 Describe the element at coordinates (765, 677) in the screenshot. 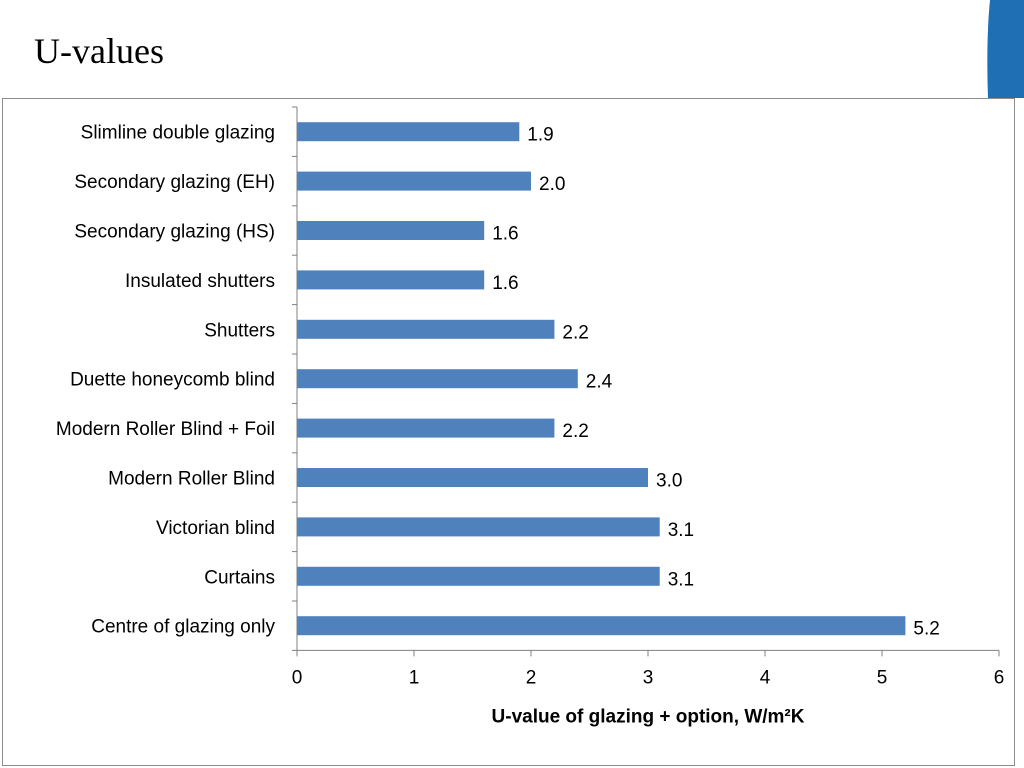

I see `x-tick-label: 4` at that location.